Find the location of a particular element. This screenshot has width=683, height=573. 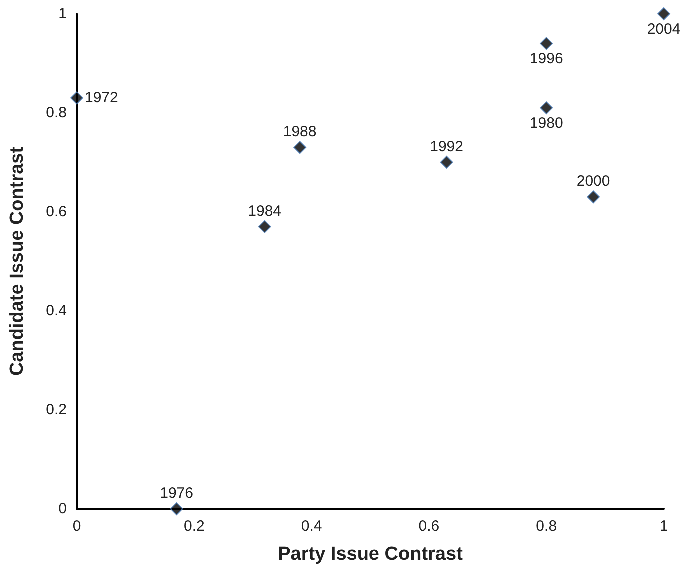

x-tick-label: 0.6 is located at coordinates (429, 526).